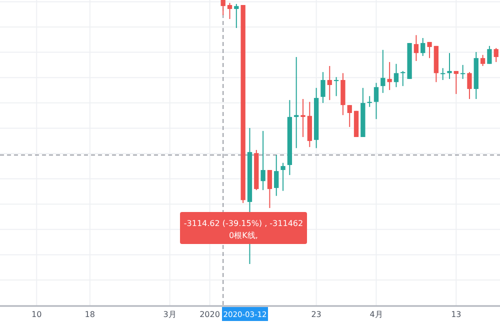 This screenshot has width=500, height=324. What do you see at coordinates (37, 314) in the screenshot?
I see `x-tick-label: 10` at bounding box center [37, 314].